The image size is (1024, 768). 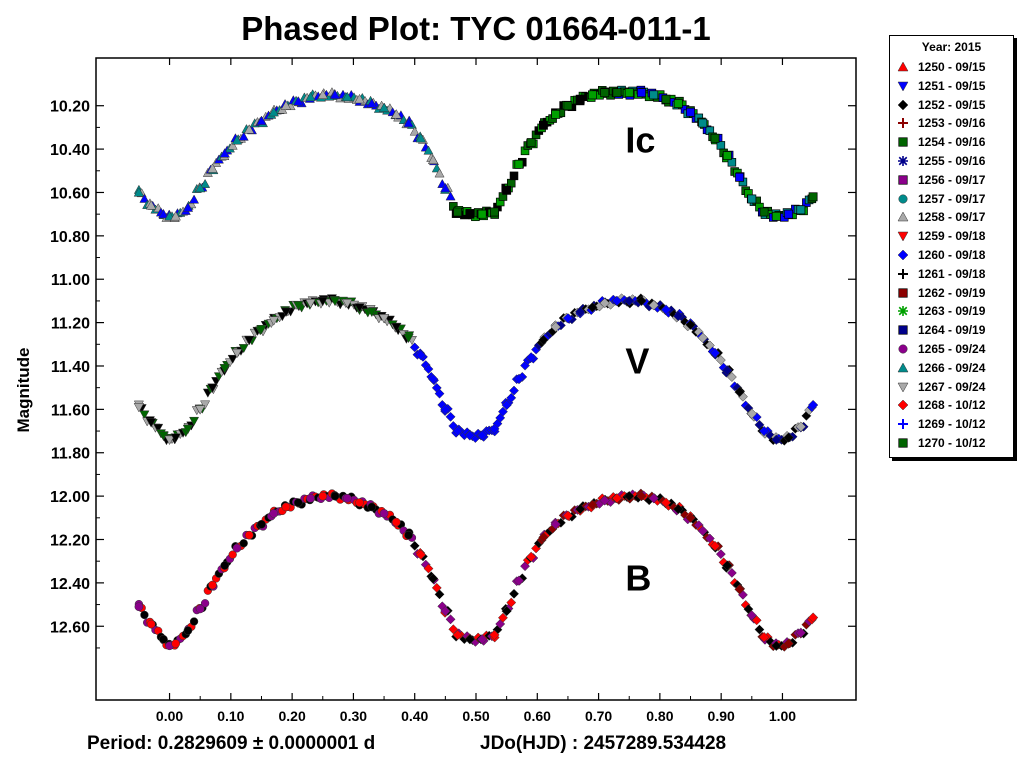 What do you see at coordinates (953, 86) in the screenshot?
I see `legend-item: 1251 - 09/15` at bounding box center [953, 86].